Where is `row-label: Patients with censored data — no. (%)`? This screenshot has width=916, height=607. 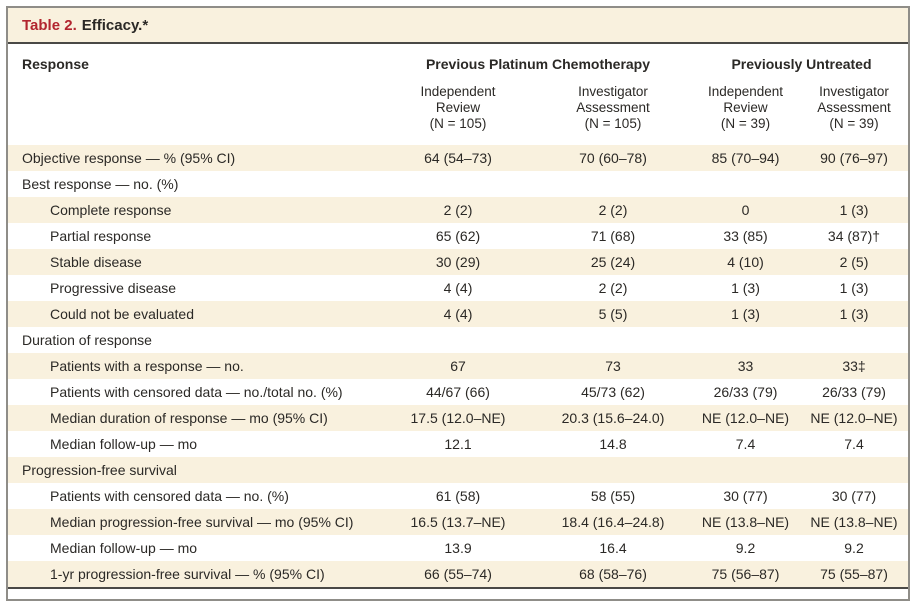 row-label: Patients with censored data — no. (%) is located at coordinates (169, 496).